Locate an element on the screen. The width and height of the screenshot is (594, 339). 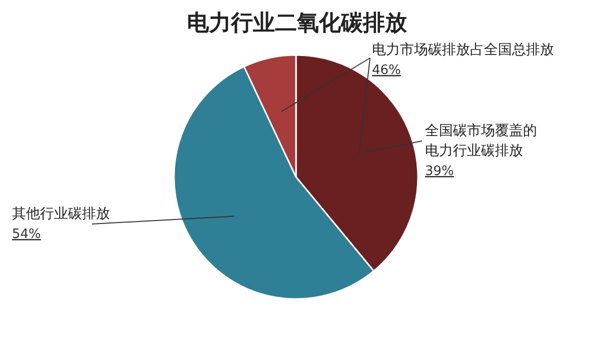
data-label: 54% is located at coordinates (26, 234).